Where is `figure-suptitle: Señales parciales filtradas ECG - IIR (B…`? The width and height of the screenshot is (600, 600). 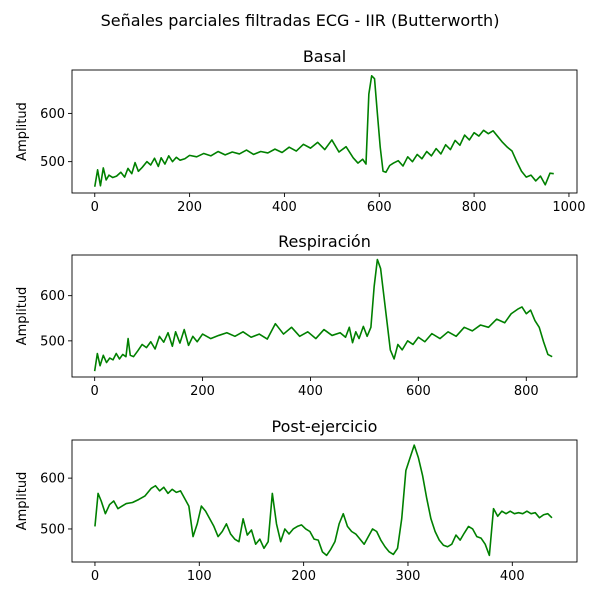 figure-suptitle: Señales parciales filtradas ECG - IIR (B… is located at coordinates (300, 20).